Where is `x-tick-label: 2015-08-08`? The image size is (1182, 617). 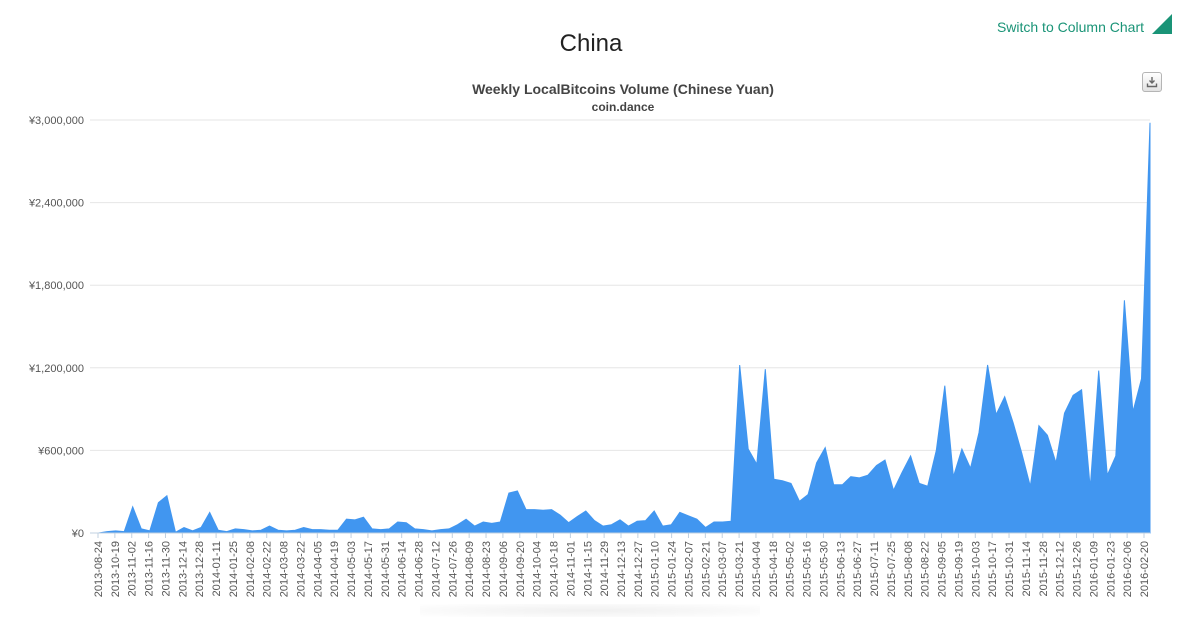
x-tick-label: 2015-08-08 is located at coordinates (909, 569).